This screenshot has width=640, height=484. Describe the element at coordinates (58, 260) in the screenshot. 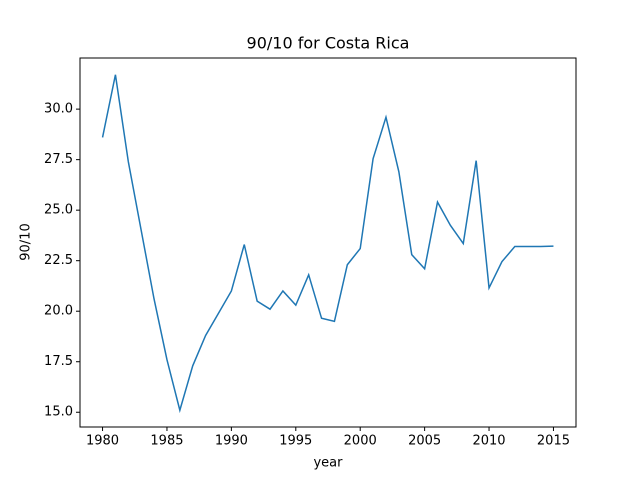

I see `y-tick-label: 22.5` at that location.